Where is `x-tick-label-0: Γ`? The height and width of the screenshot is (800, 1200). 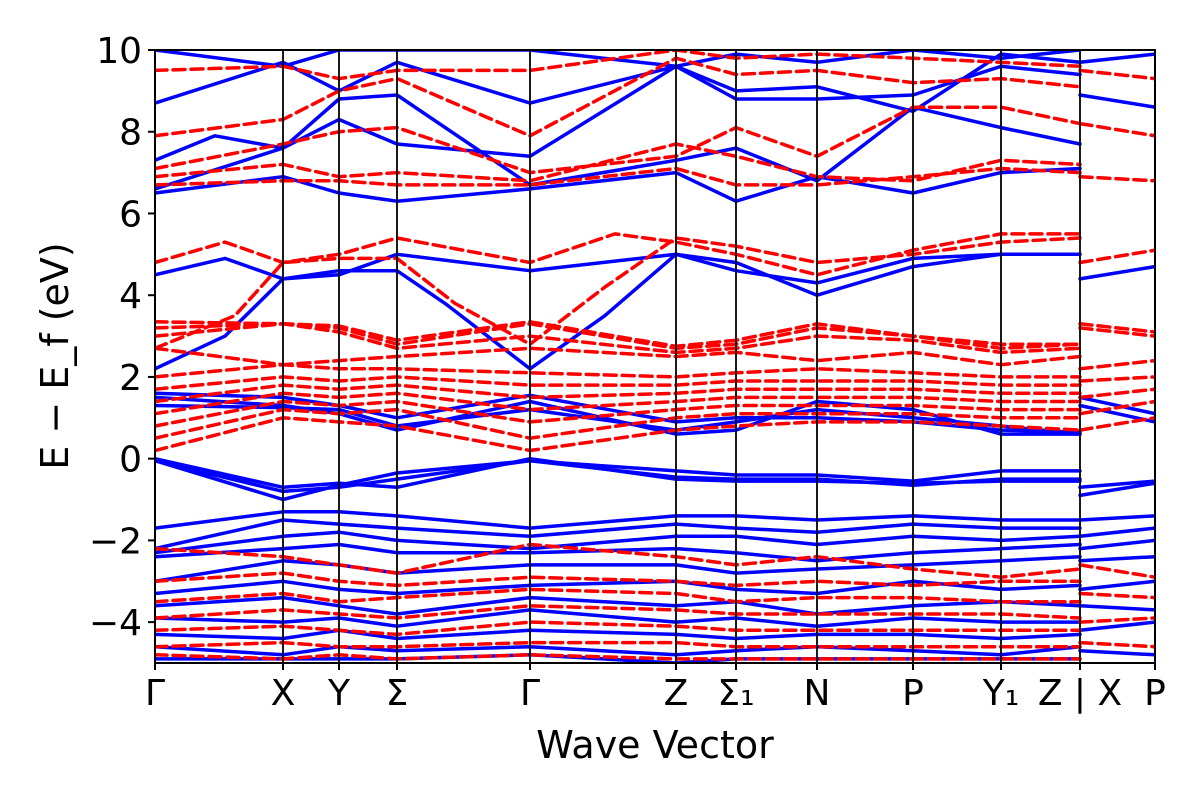 x-tick-label-0: Γ is located at coordinates (155, 693).